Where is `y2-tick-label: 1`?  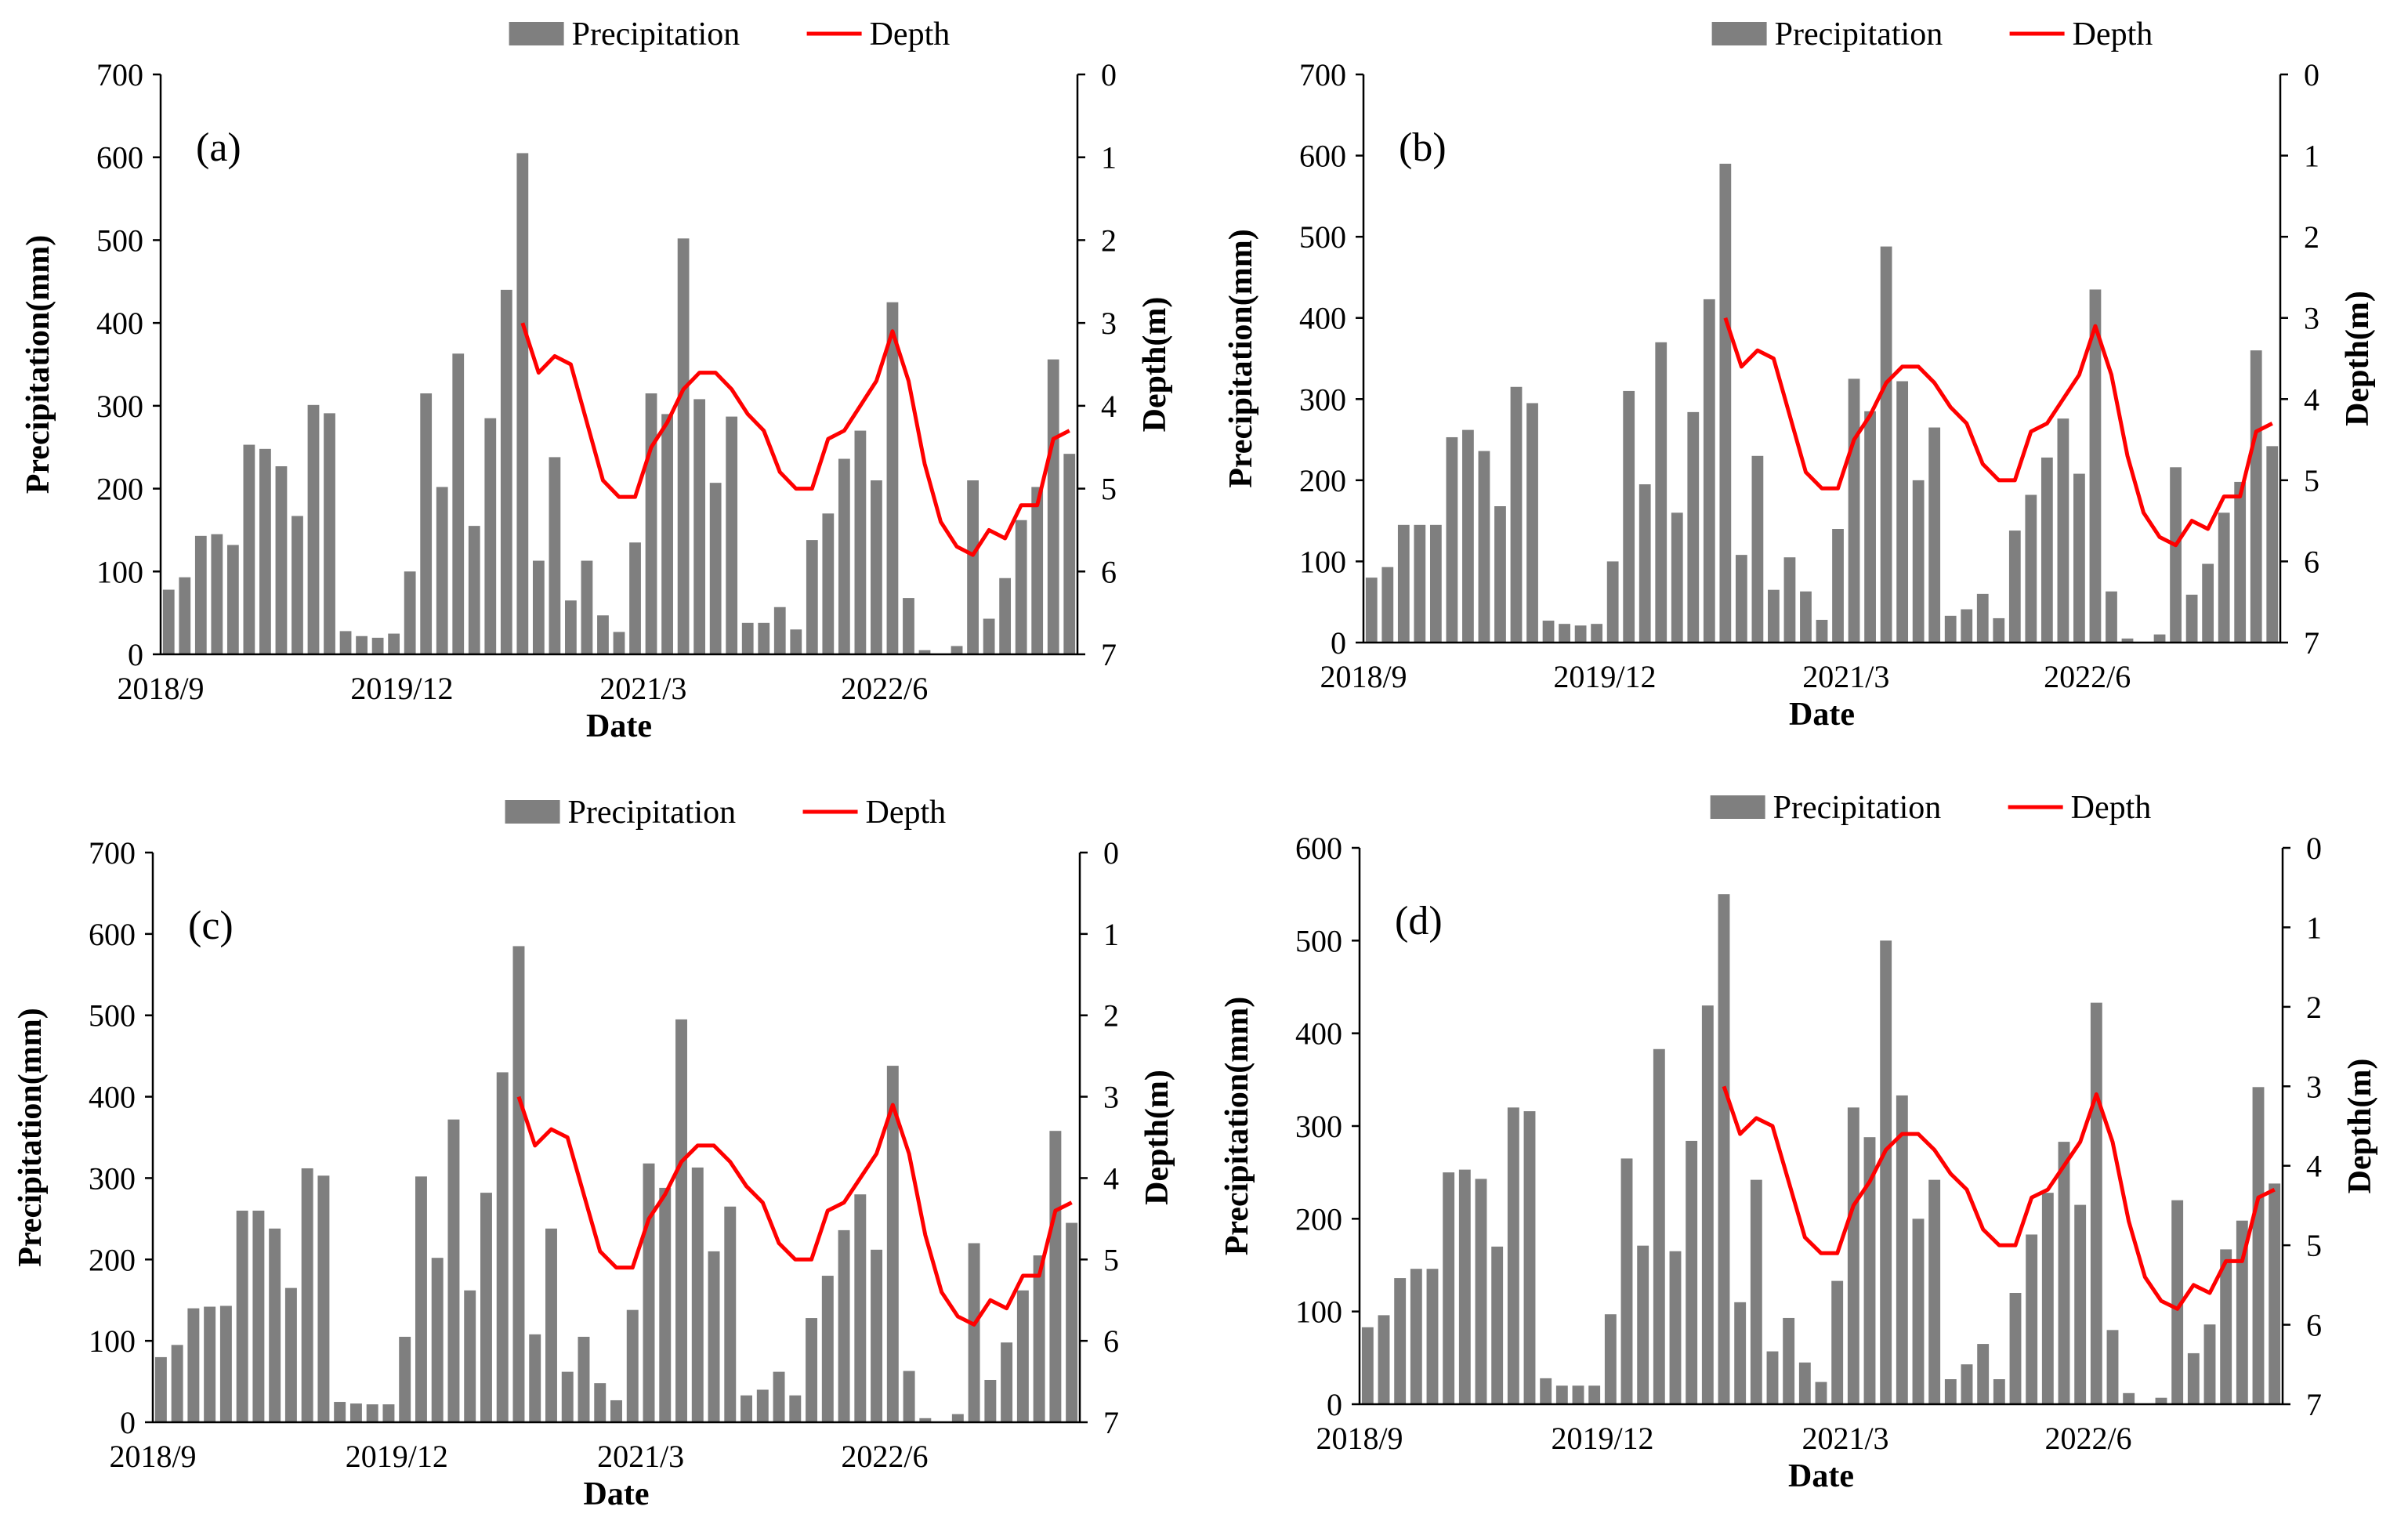 y2-tick-label: 1 is located at coordinates (2314, 927).